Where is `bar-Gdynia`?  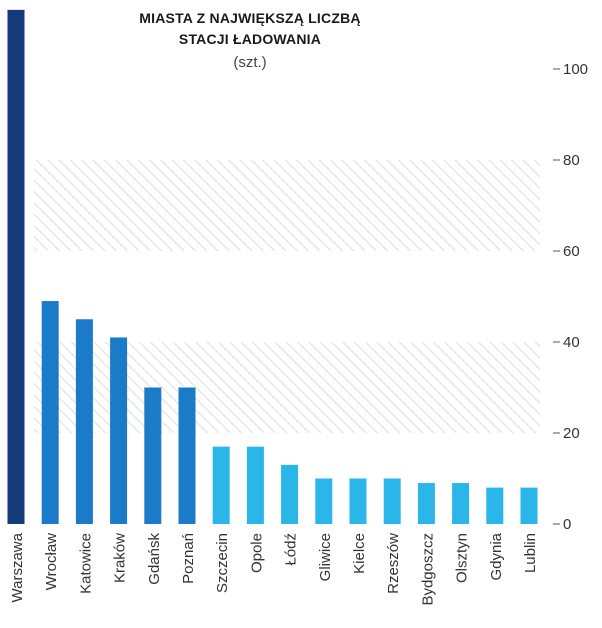 bar-Gdynia is located at coordinates (495, 505).